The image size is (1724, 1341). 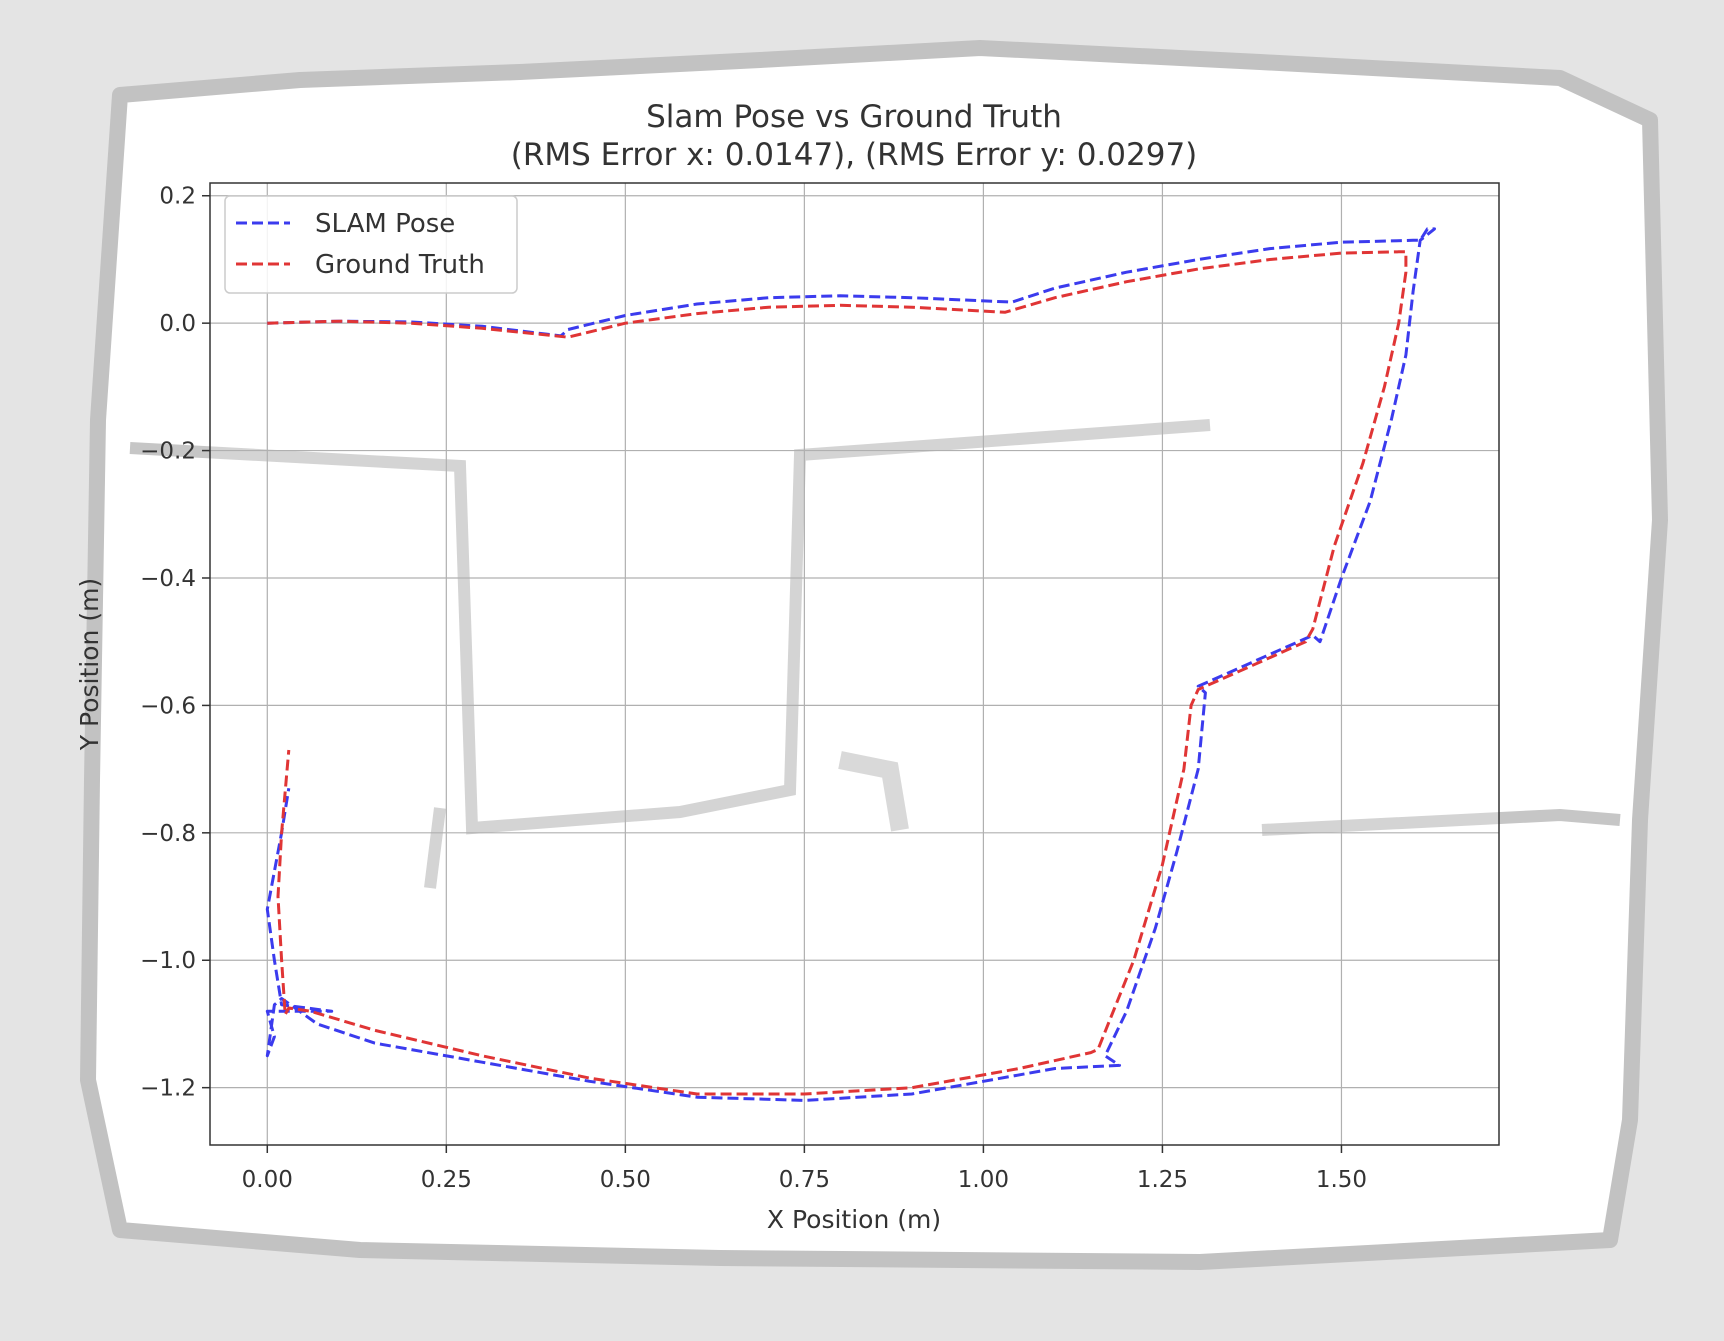 I want to click on y-tick-label: 0.0, so click(x=177, y=324).